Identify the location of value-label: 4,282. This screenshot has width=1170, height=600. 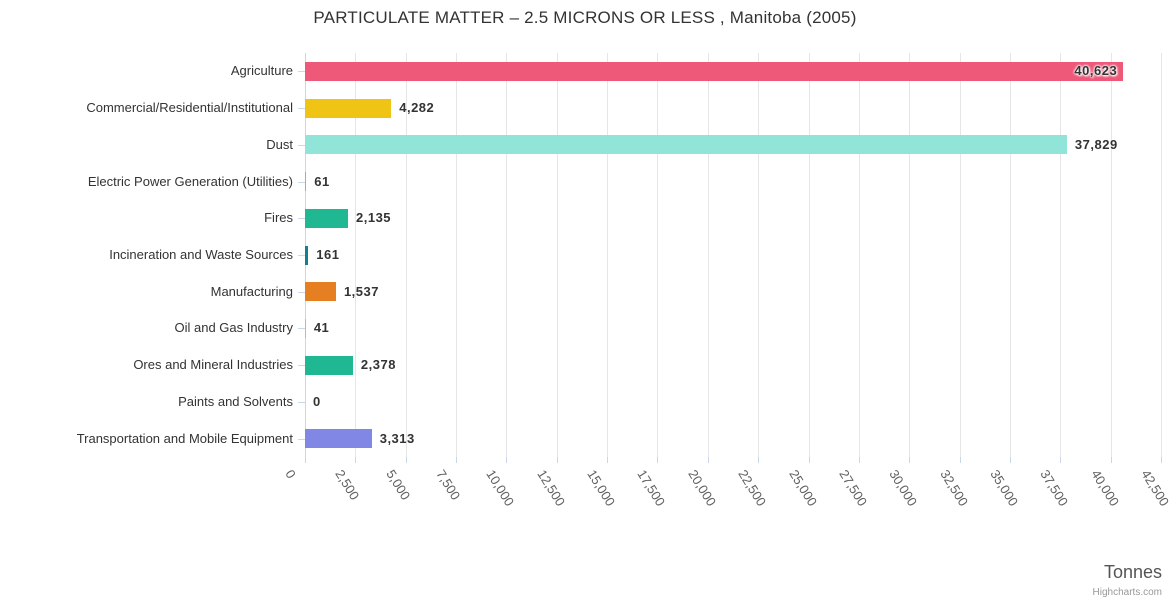
(417, 107).